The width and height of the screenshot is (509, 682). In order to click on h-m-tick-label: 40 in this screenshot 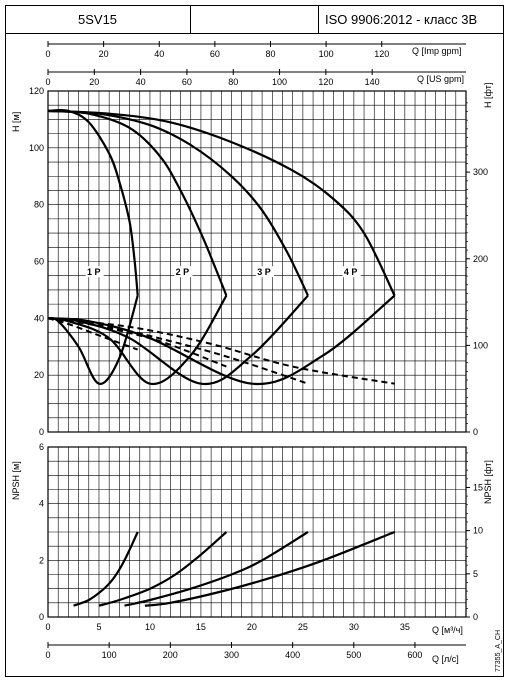, I will do `click(39, 318)`.